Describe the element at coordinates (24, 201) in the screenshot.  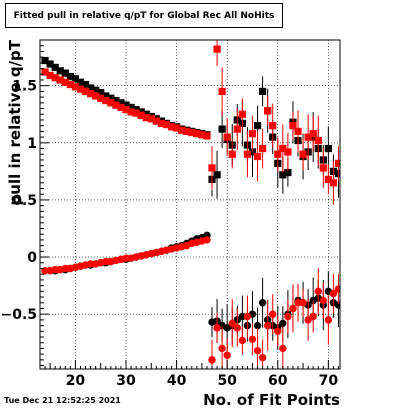
I see `y-tick-label: 0.5` at that location.